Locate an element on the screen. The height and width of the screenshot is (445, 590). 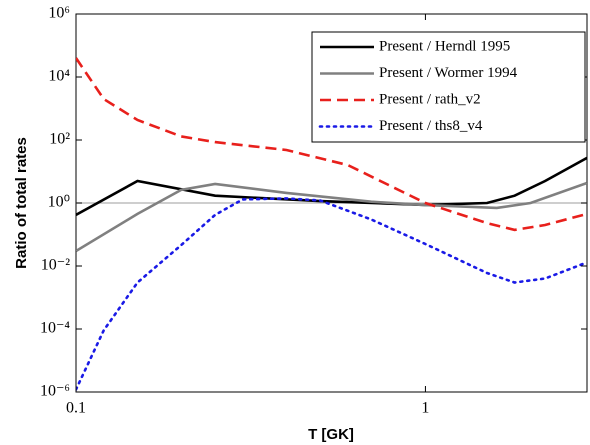
x-tick-label: 0.1 is located at coordinates (76, 408).